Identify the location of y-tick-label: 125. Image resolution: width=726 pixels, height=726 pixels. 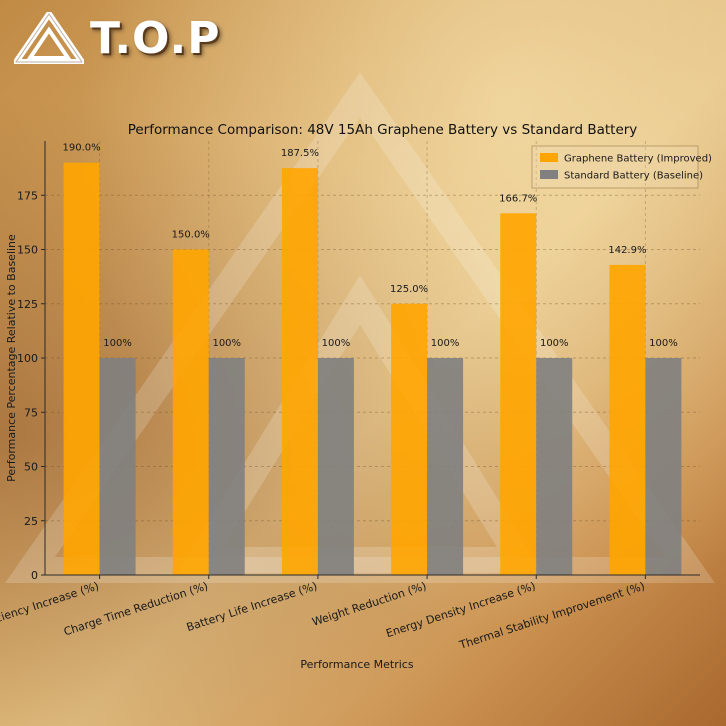
(27, 304).